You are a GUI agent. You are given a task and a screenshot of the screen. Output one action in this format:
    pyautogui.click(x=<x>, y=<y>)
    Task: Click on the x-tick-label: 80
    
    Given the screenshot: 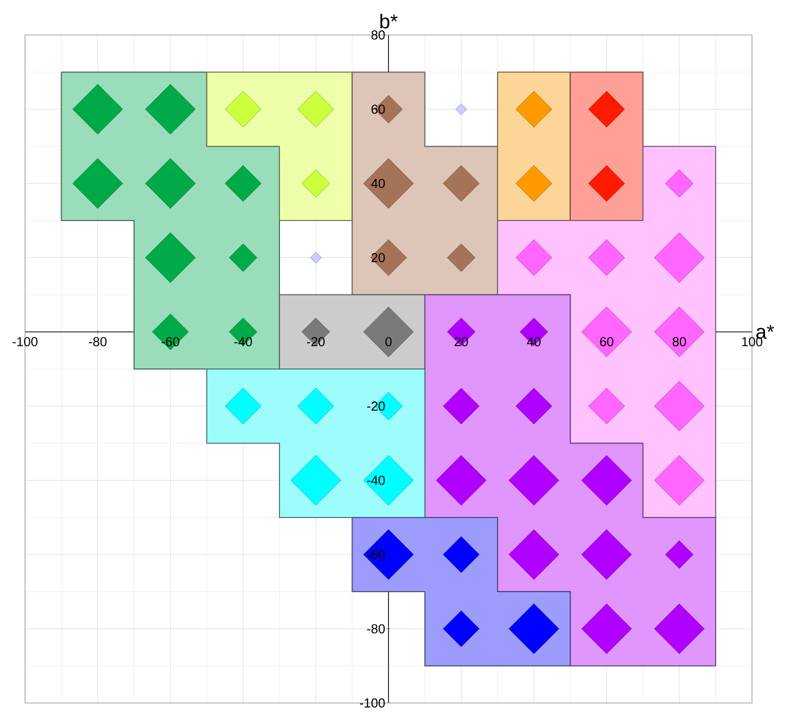 What is the action you would take?
    pyautogui.click(x=679, y=341)
    